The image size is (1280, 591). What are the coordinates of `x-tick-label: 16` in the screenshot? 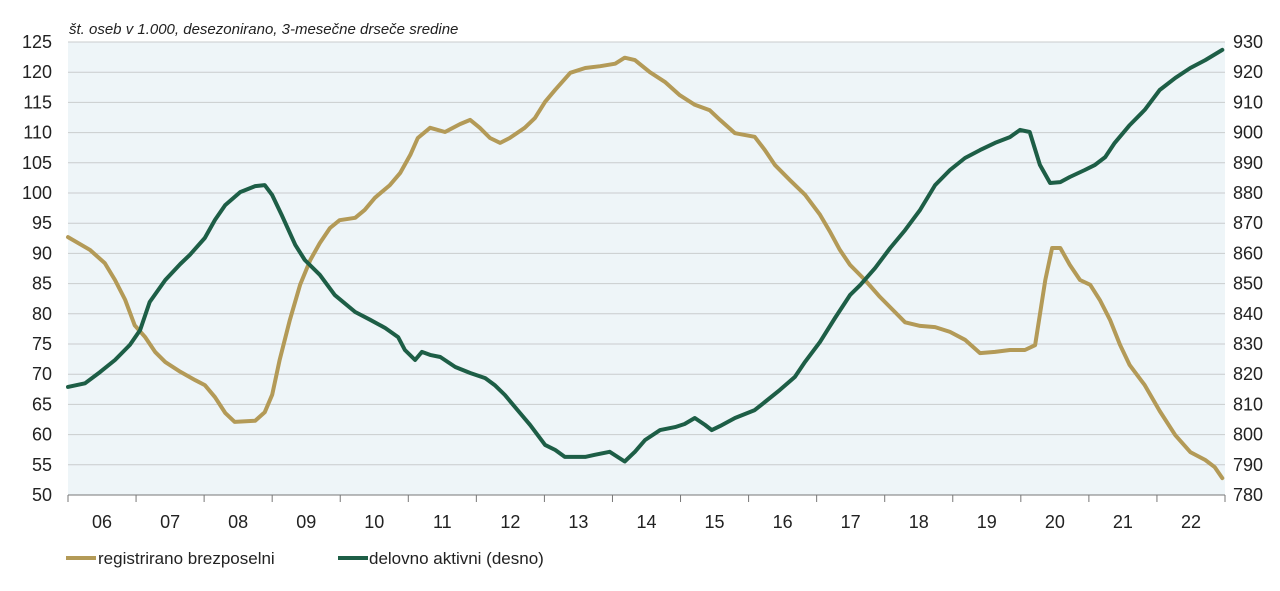 It's located at (783, 522).